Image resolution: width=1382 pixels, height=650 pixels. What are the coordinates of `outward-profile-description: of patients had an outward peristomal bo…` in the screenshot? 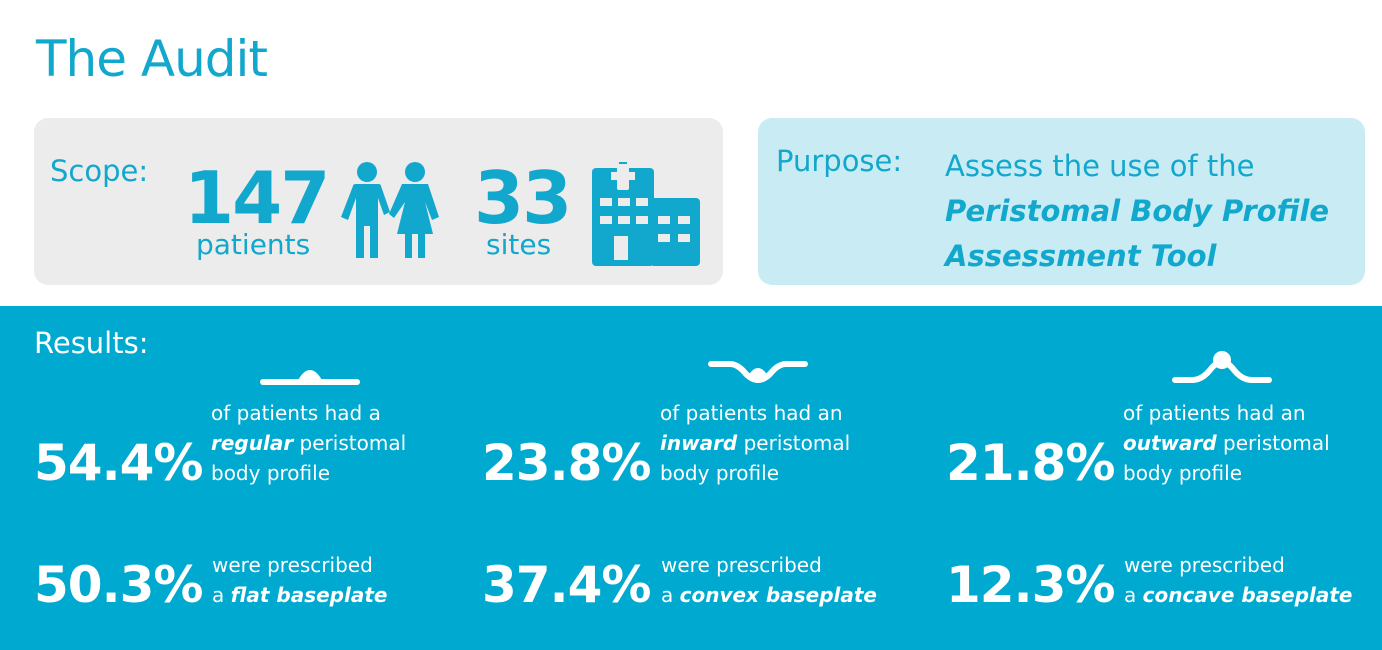 It's located at (1226, 443).